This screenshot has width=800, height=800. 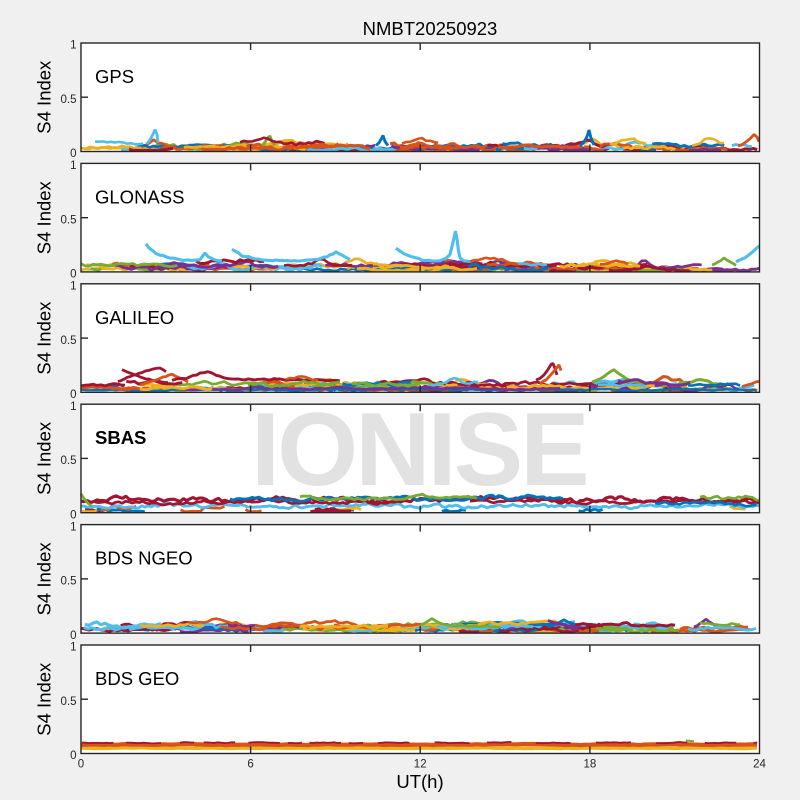 What do you see at coordinates (420, 764) in the screenshot?
I see `svg-text: 12` at bounding box center [420, 764].